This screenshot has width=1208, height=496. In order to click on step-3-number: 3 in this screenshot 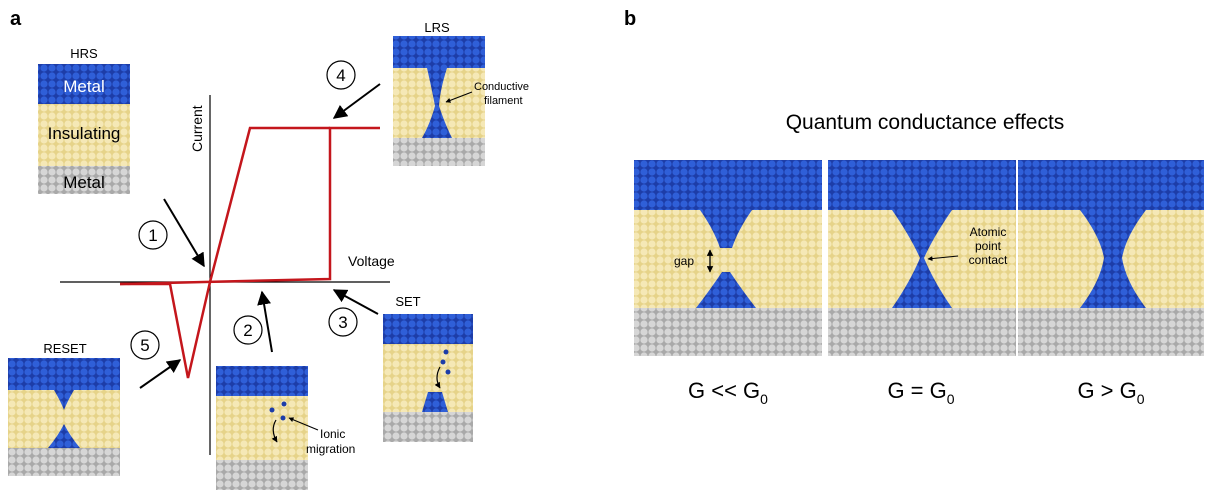, I will do `click(342, 322)`.